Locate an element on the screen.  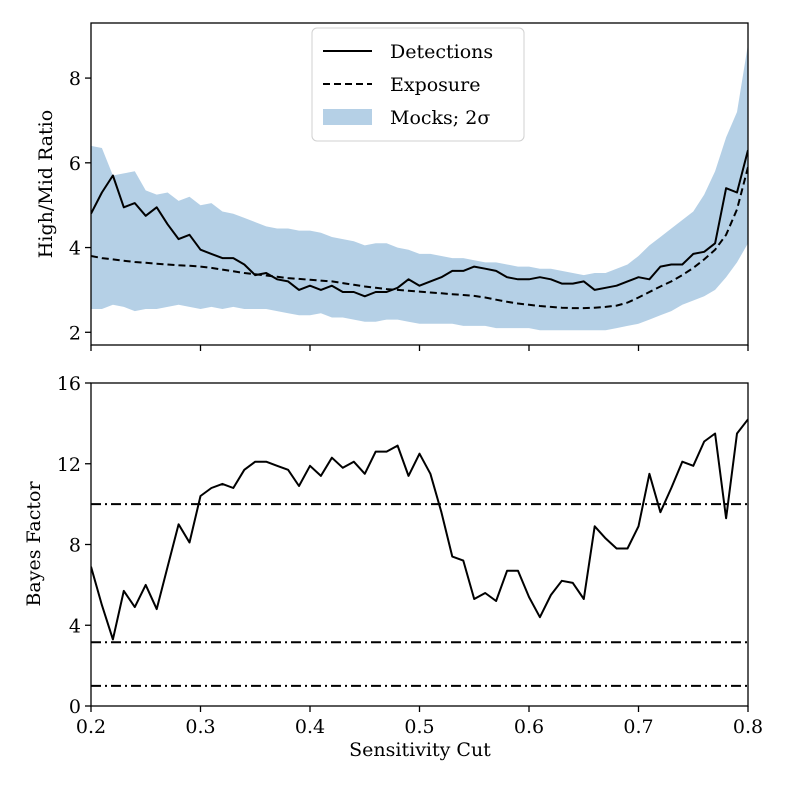
bottom-y-axis-label: Bayes Factor is located at coordinates (34, 544).